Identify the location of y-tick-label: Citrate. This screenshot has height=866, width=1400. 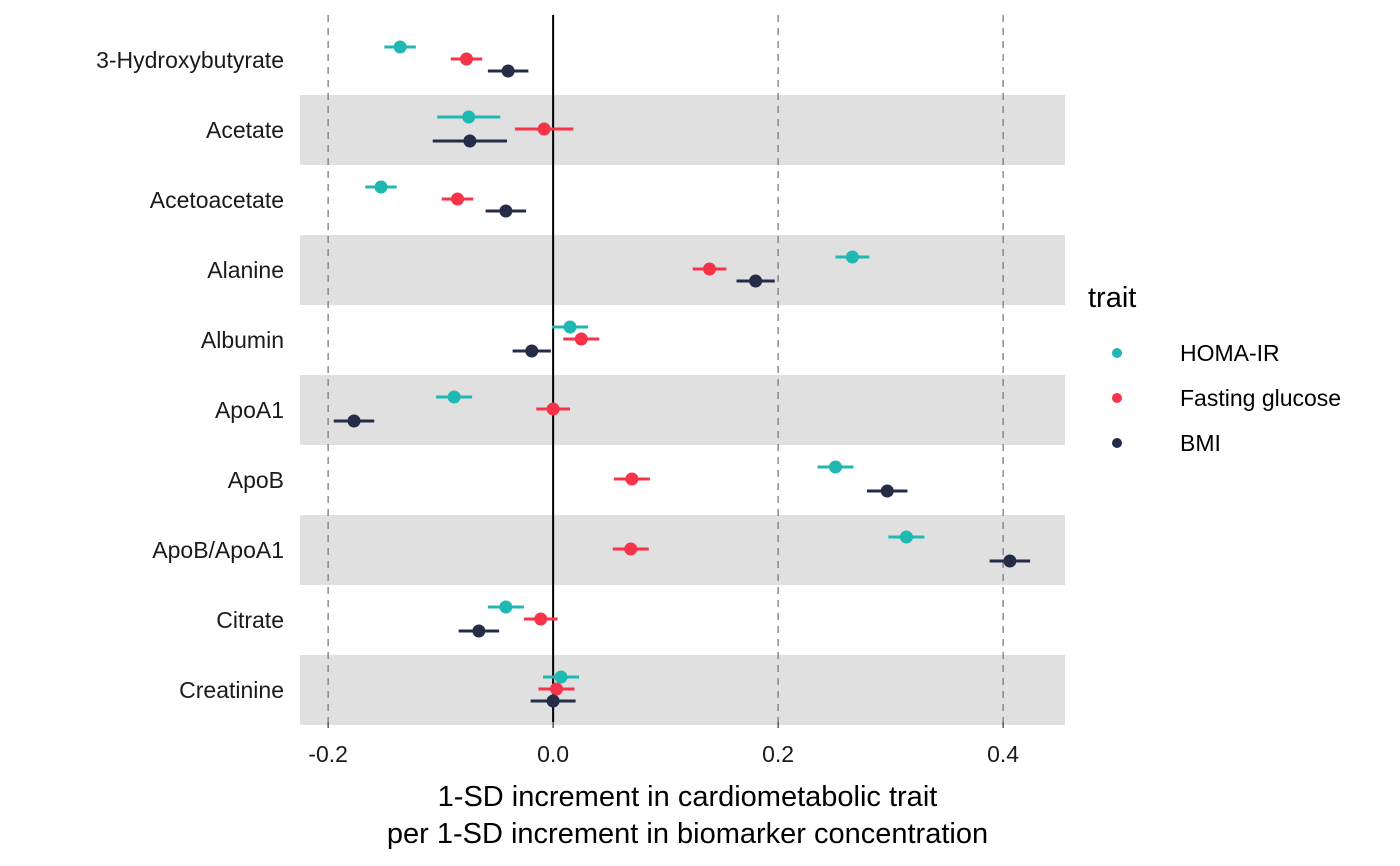
(250, 620).